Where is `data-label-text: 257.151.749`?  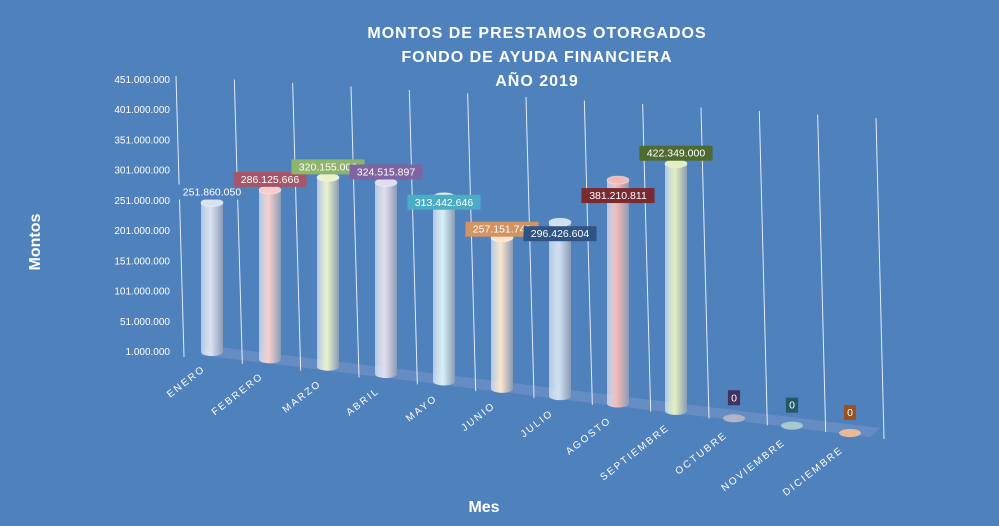 data-label-text: 257.151.749 is located at coordinates (502, 230).